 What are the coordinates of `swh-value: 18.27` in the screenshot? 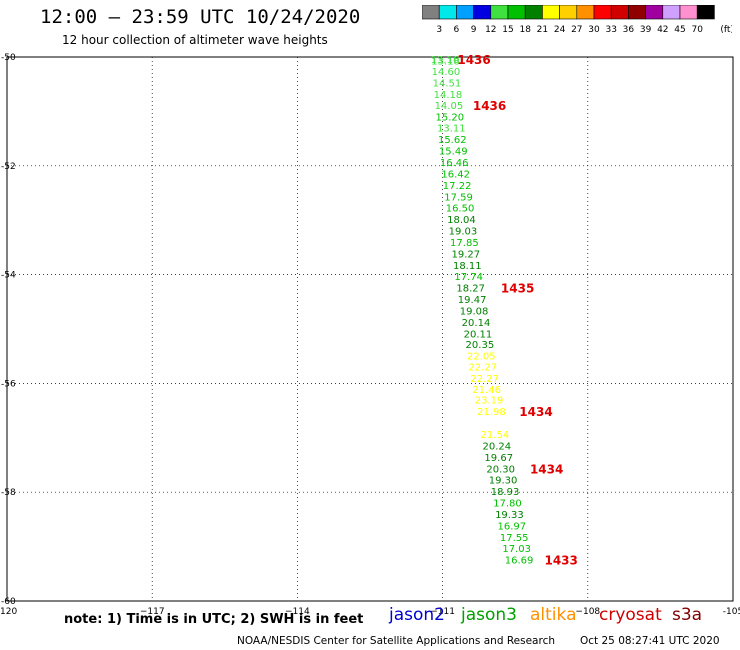 It's located at (470, 289).